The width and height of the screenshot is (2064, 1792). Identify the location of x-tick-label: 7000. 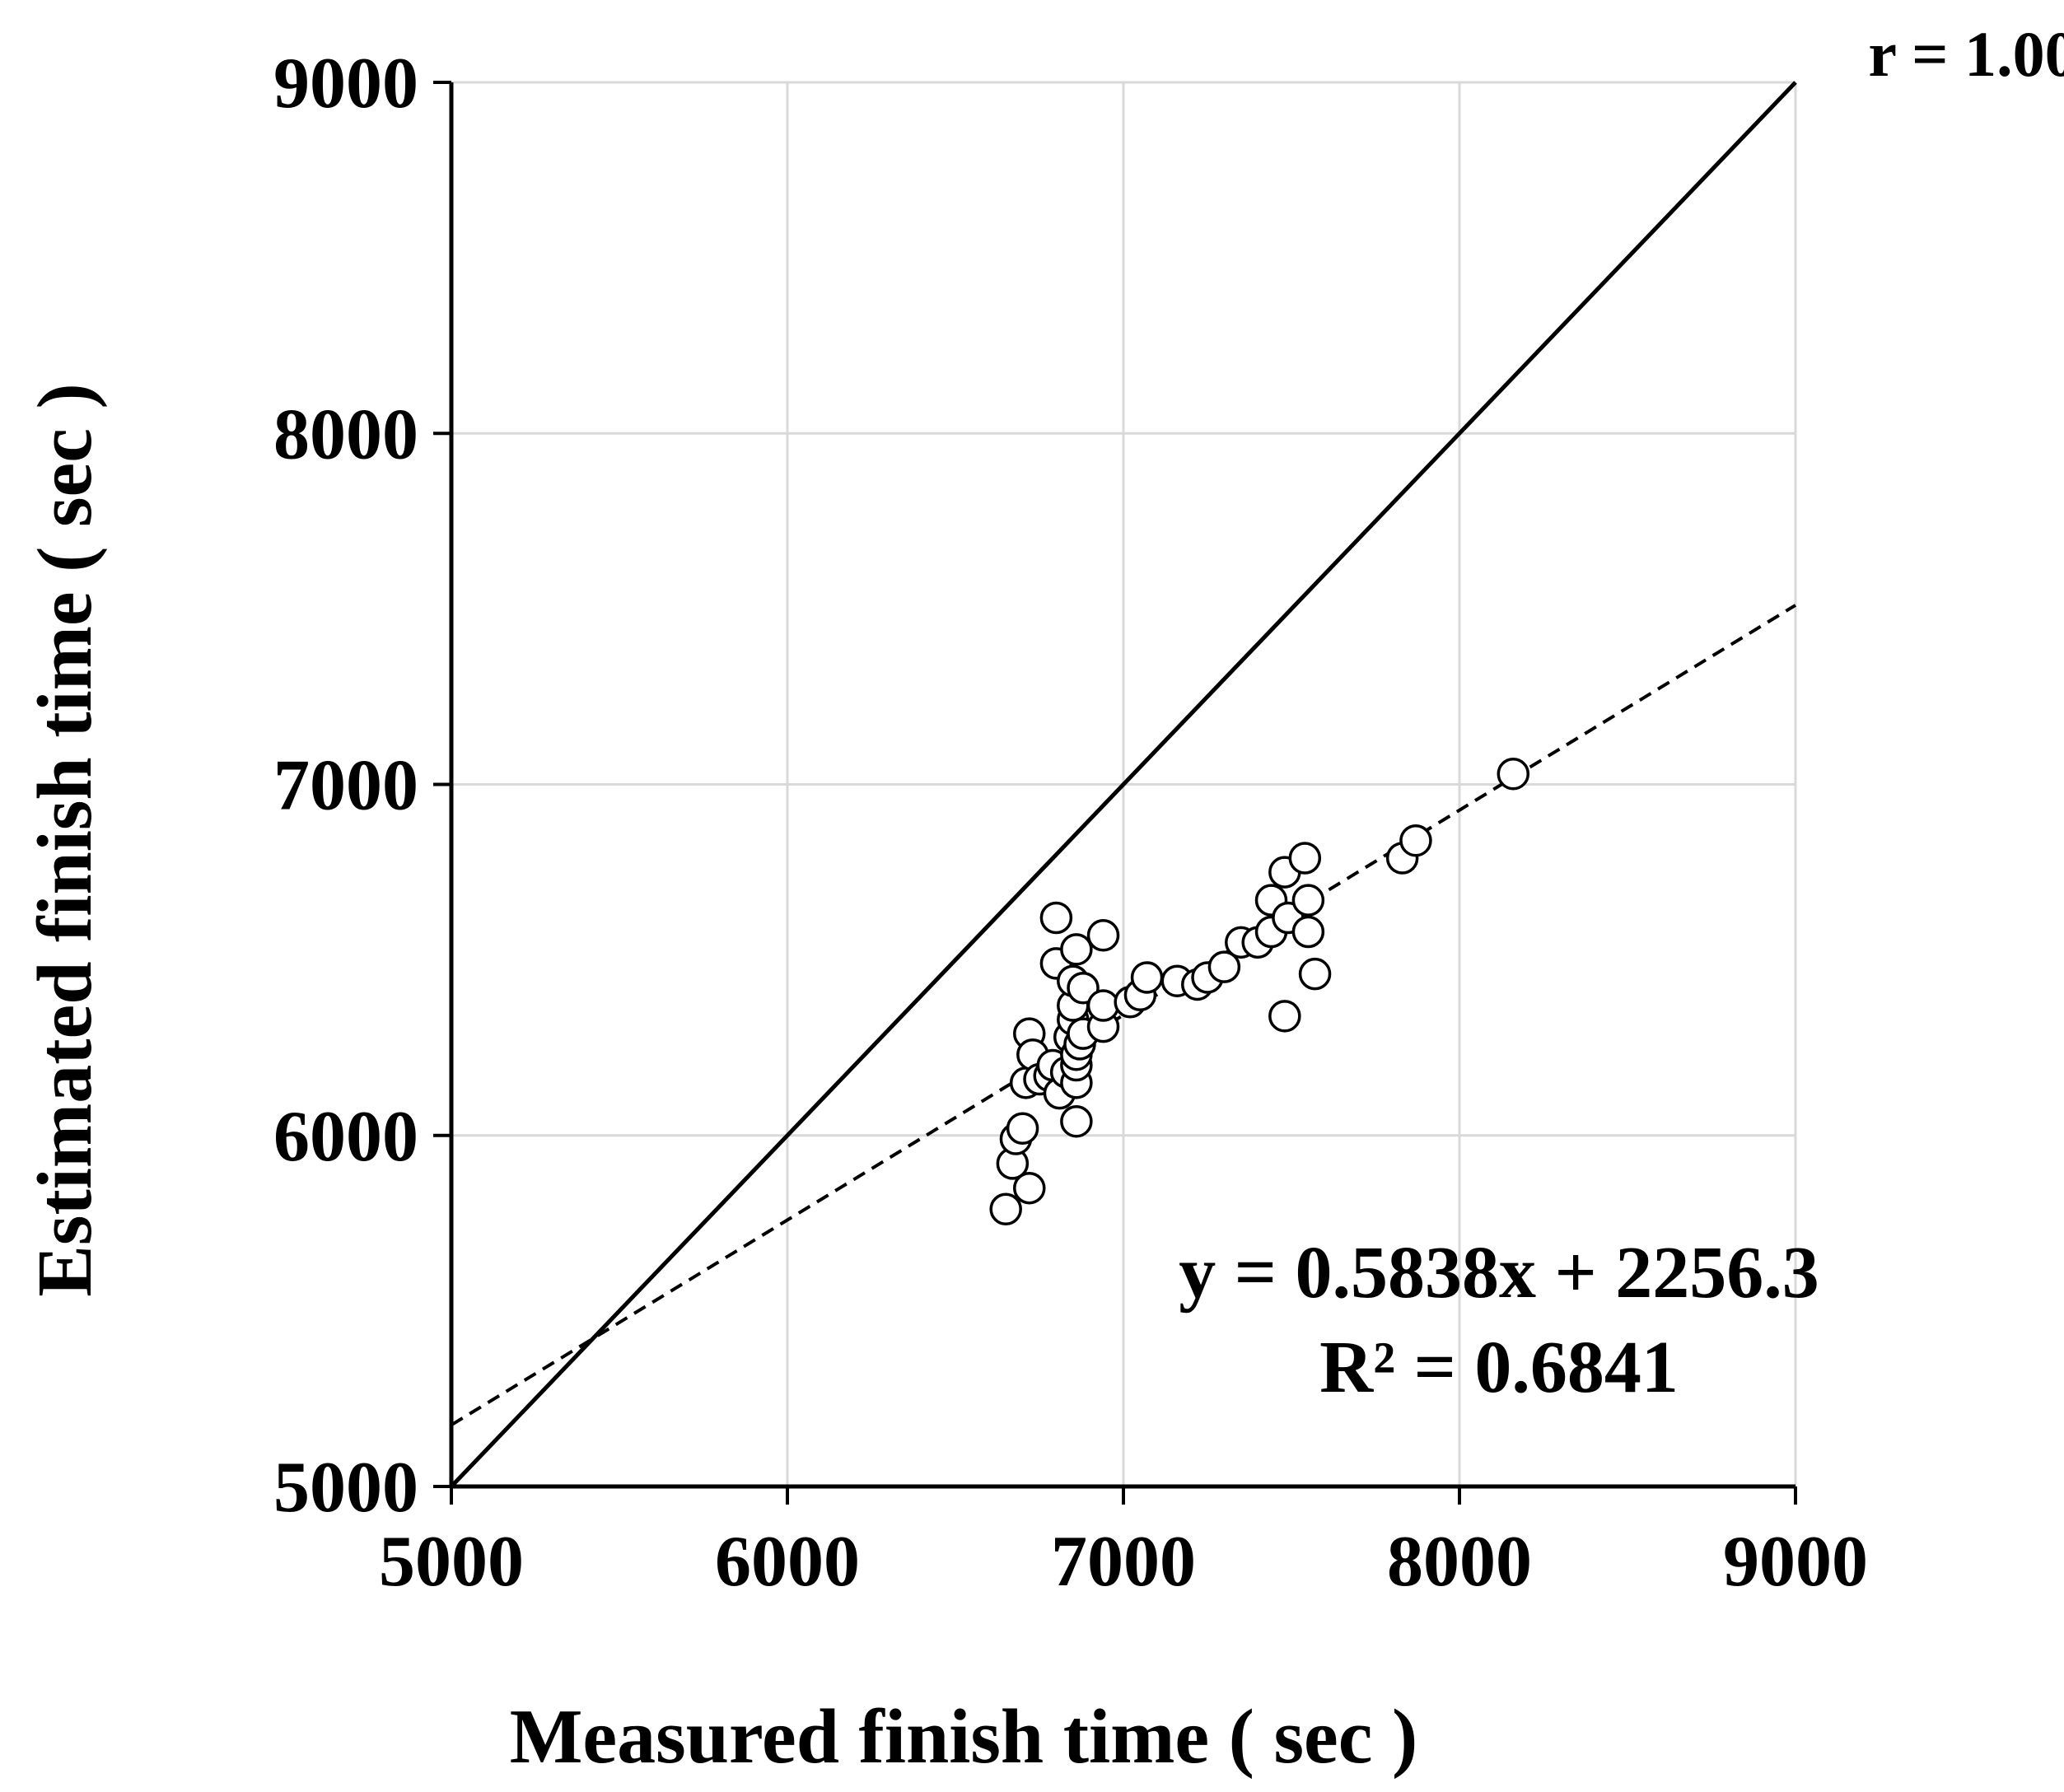
(1123, 1562).